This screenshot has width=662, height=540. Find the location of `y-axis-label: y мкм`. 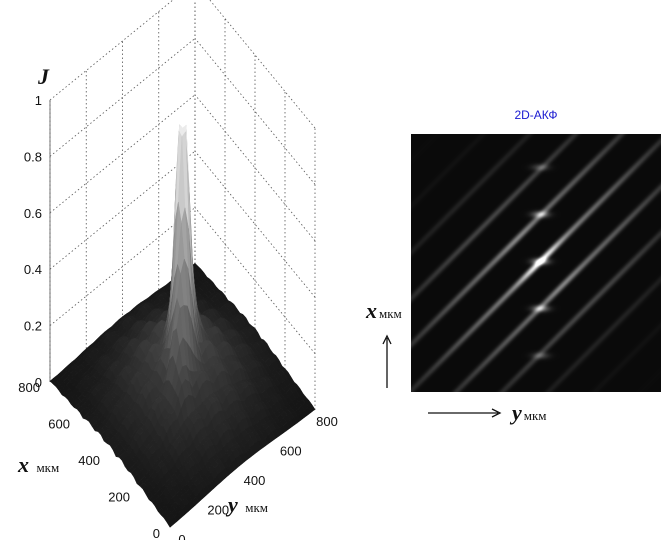

y-axis-label: y мкм is located at coordinates (246, 504).